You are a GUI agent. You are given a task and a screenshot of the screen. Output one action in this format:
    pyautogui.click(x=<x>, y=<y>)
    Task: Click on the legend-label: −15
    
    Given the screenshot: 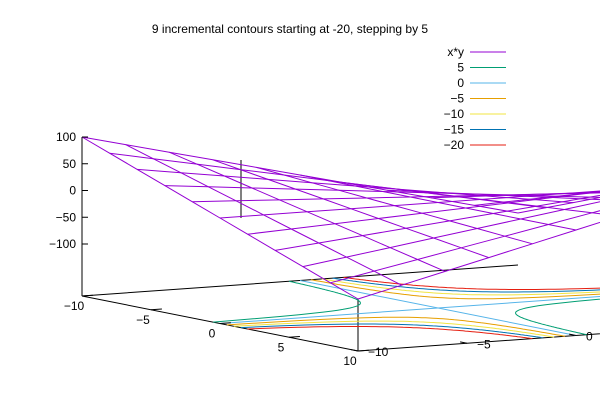 What is the action you would take?
    pyautogui.click(x=454, y=130)
    